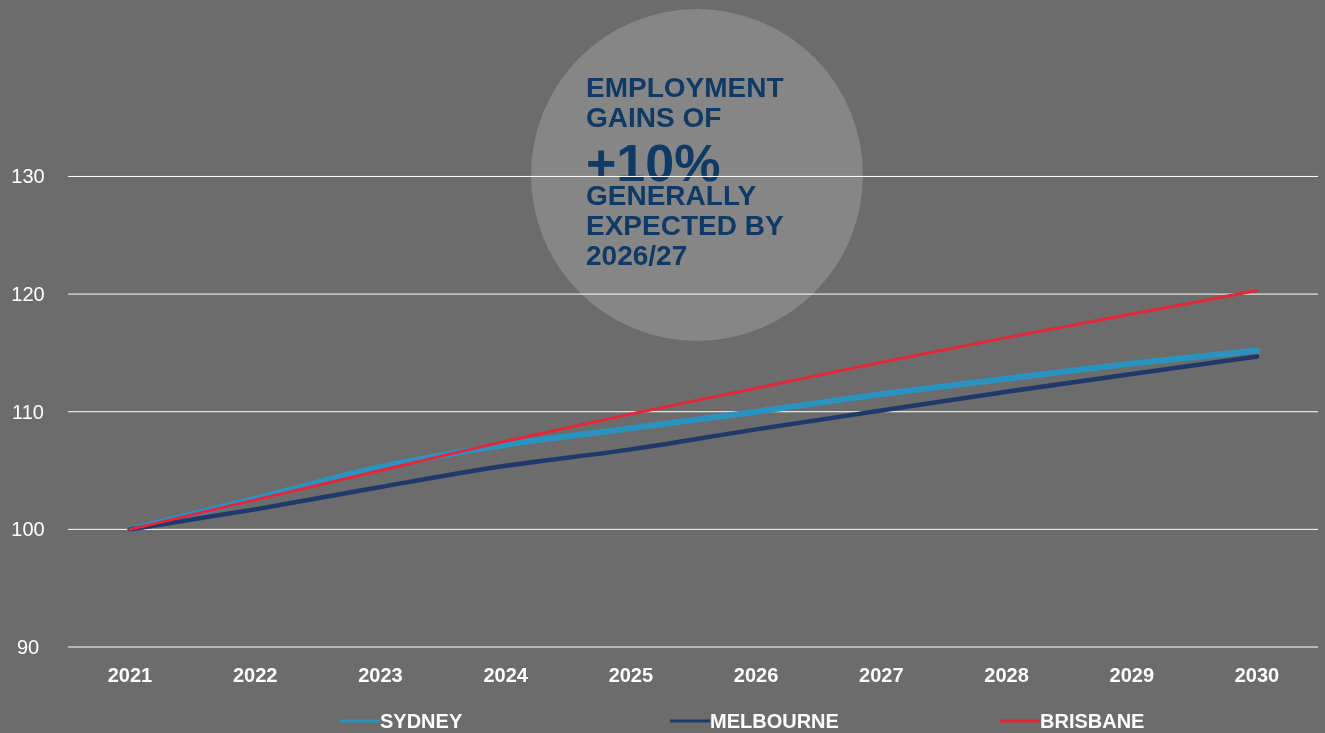 Image resolution: width=1325 pixels, height=733 pixels. I want to click on x-tick-label: 2023, so click(380, 675).